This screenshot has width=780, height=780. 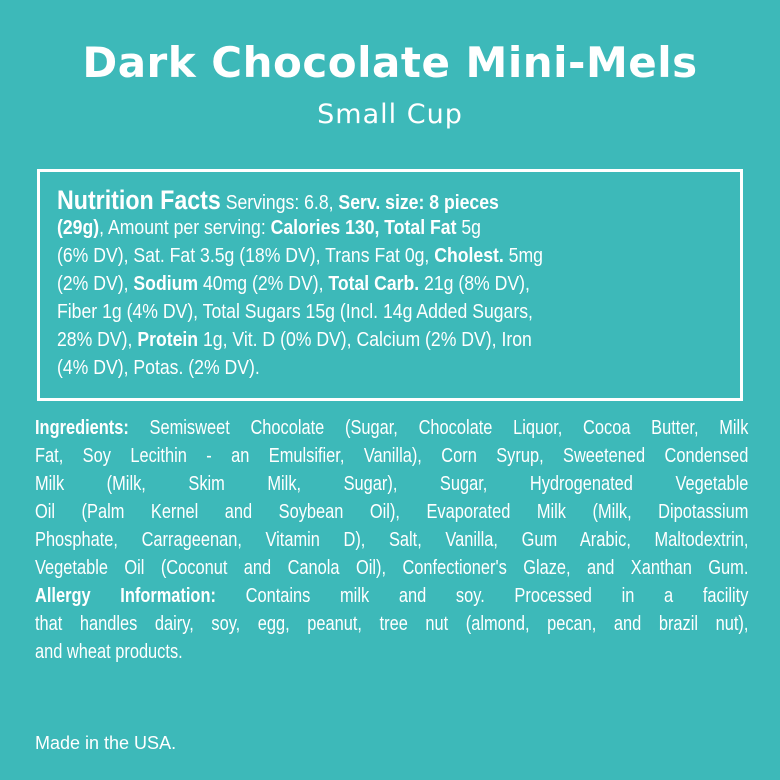 What do you see at coordinates (166, 283) in the screenshot?
I see `nutrition-label: Sodium` at bounding box center [166, 283].